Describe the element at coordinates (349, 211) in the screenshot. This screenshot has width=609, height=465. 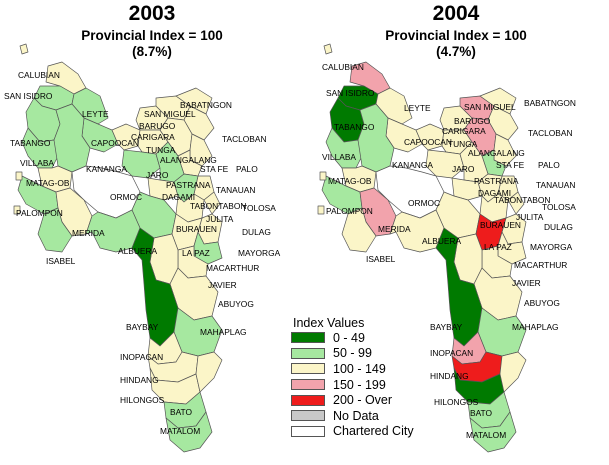
I see `label-palompon: PALOMPON` at that location.